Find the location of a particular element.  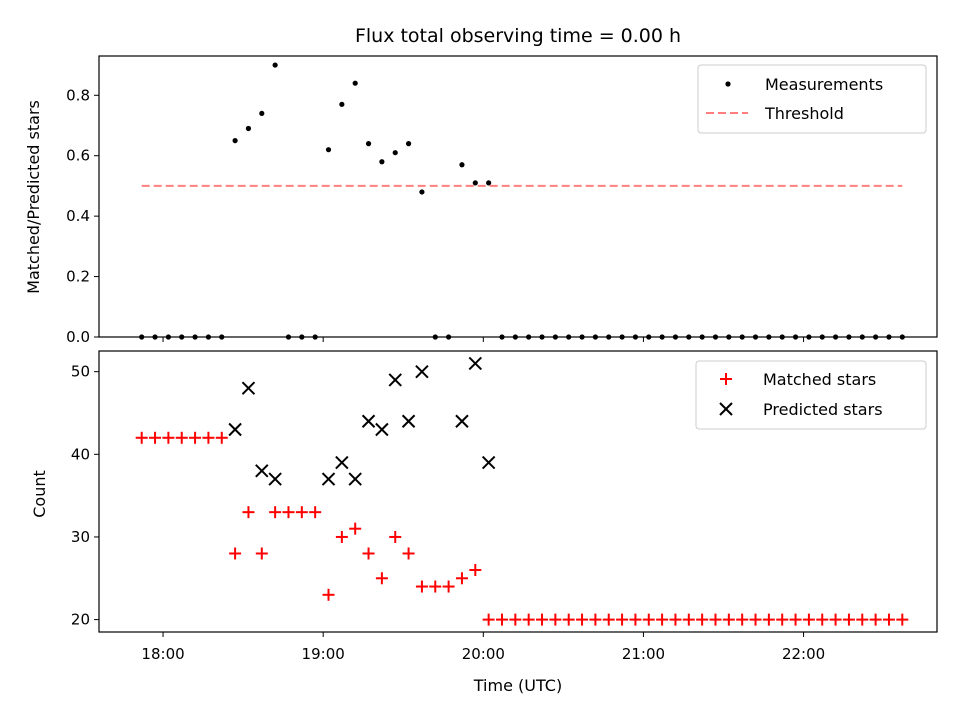

top-y-axis-label: Matched/Predicted stars is located at coordinates (33, 197).